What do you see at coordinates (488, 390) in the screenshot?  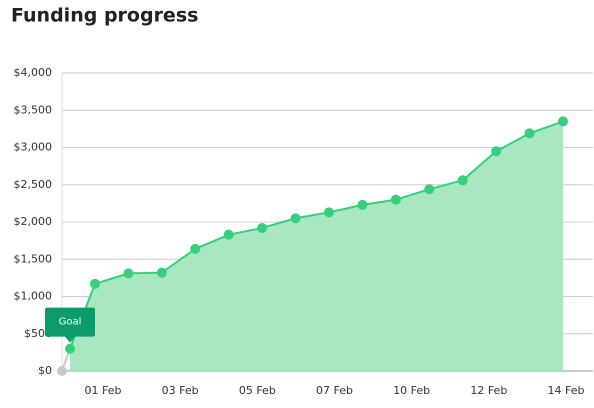 I see `x-tick-label: 12 Feb` at bounding box center [488, 390].